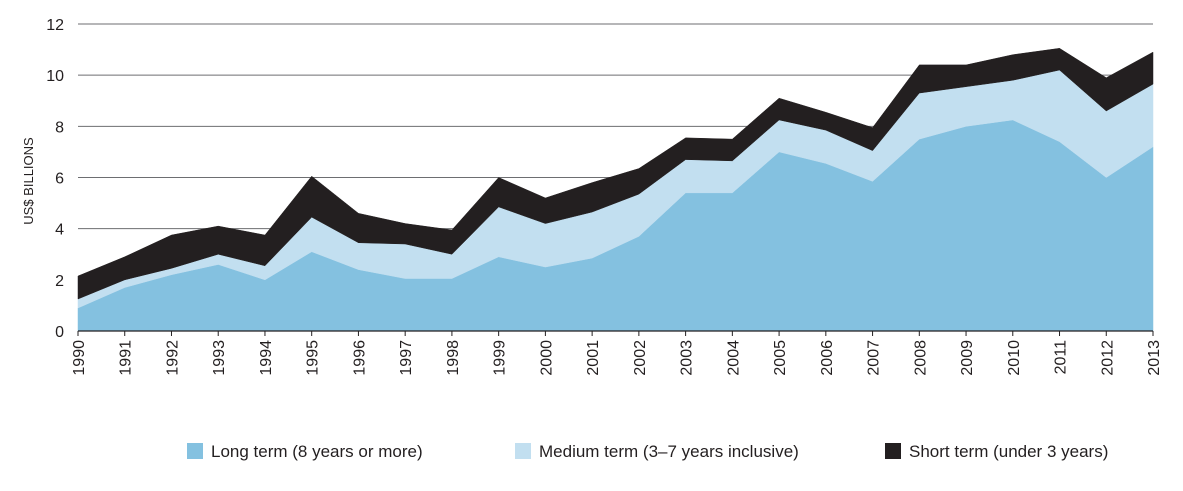 Image resolution: width=1183 pixels, height=491 pixels. What do you see at coordinates (967, 358) in the screenshot?
I see `x-tick-label: 2009` at bounding box center [967, 358].